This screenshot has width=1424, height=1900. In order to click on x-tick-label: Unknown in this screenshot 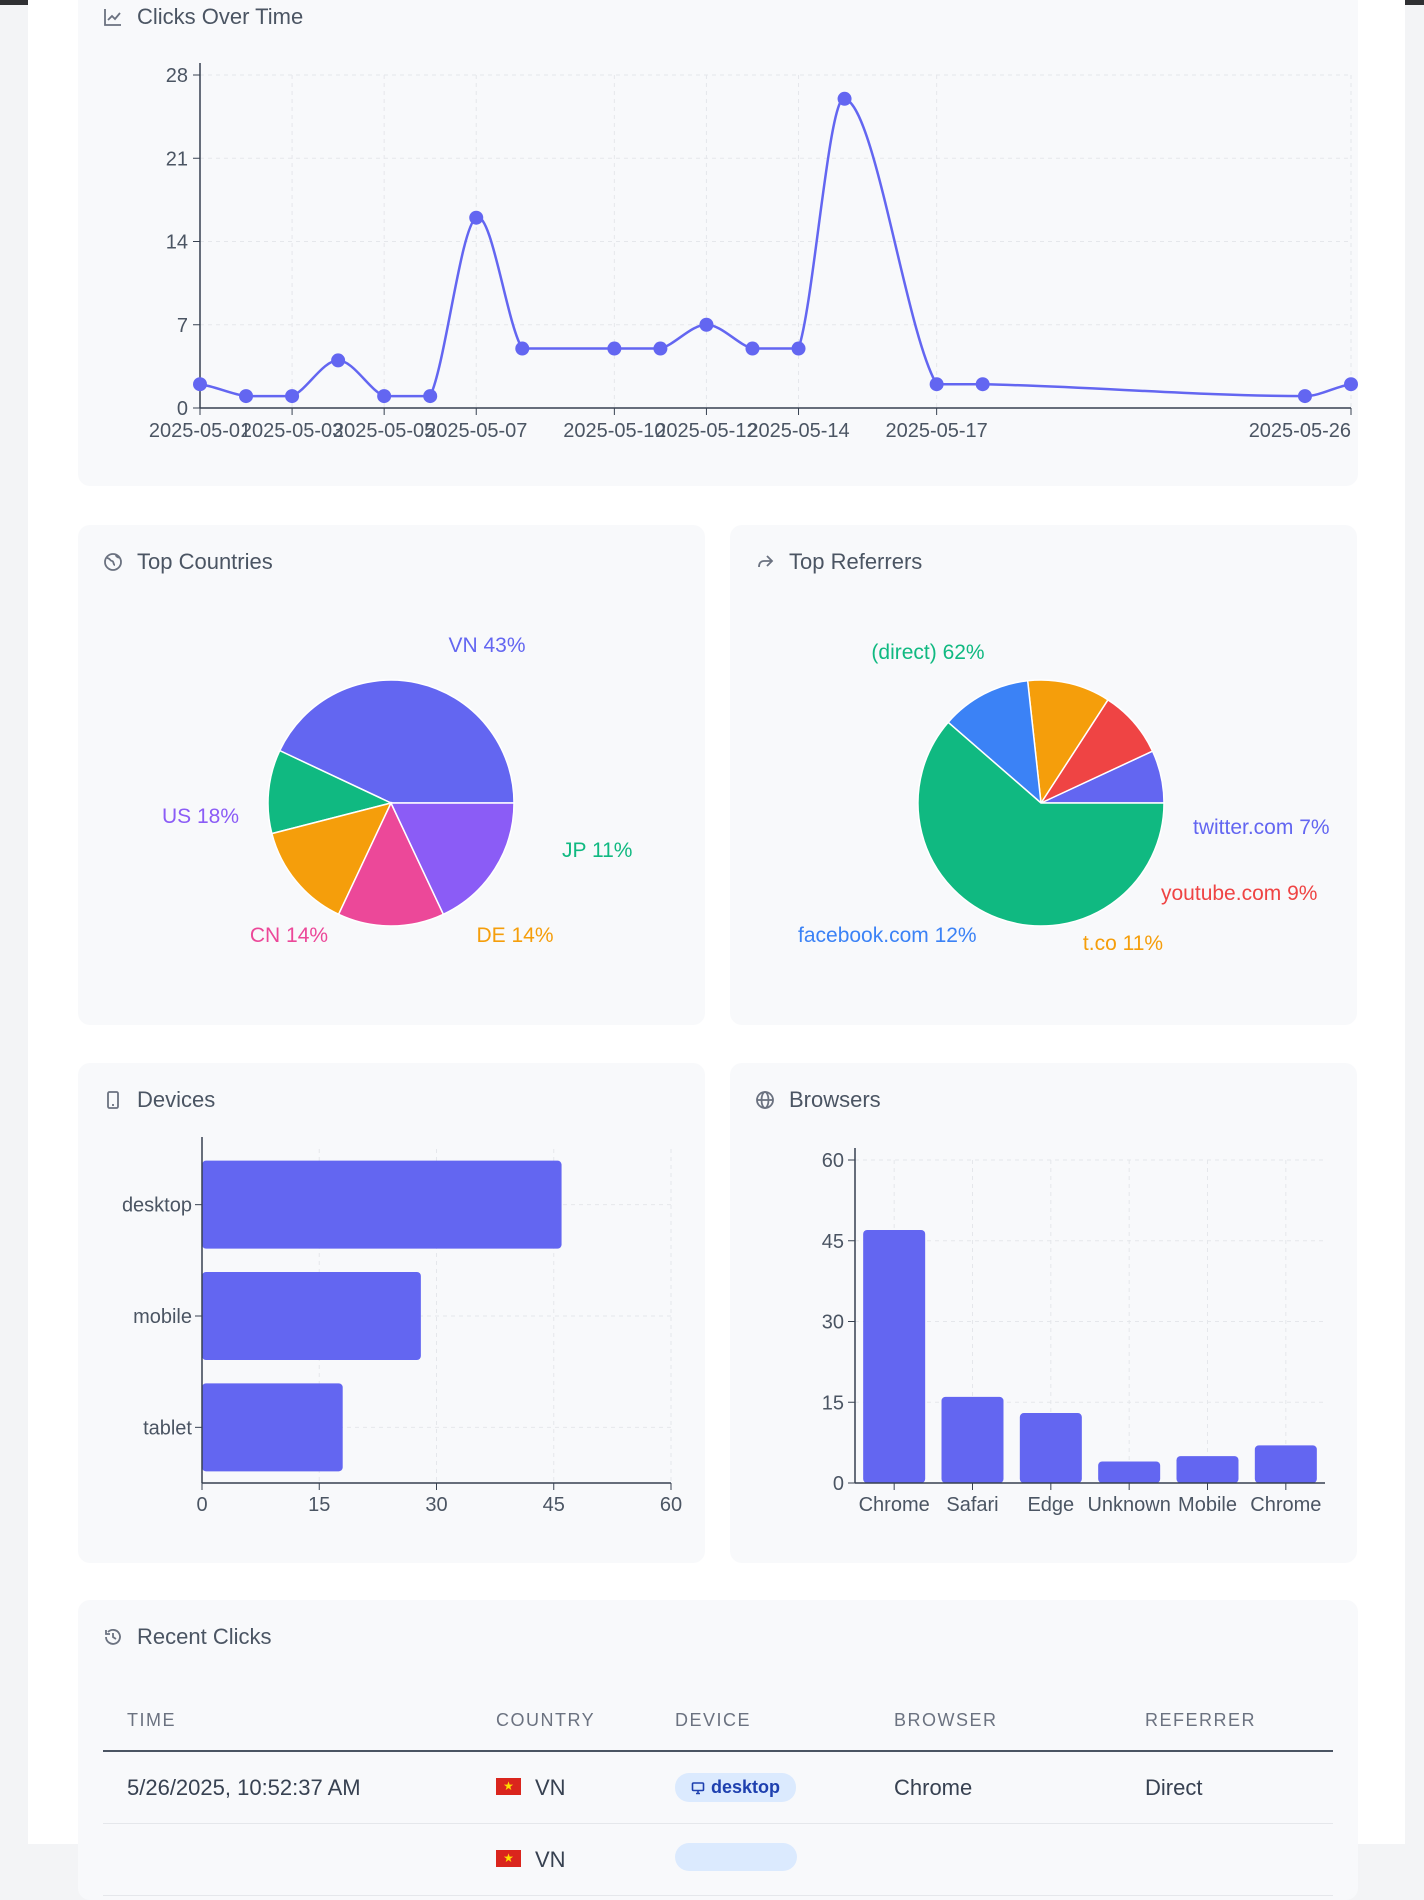, I will do `click(1128, 1505)`.